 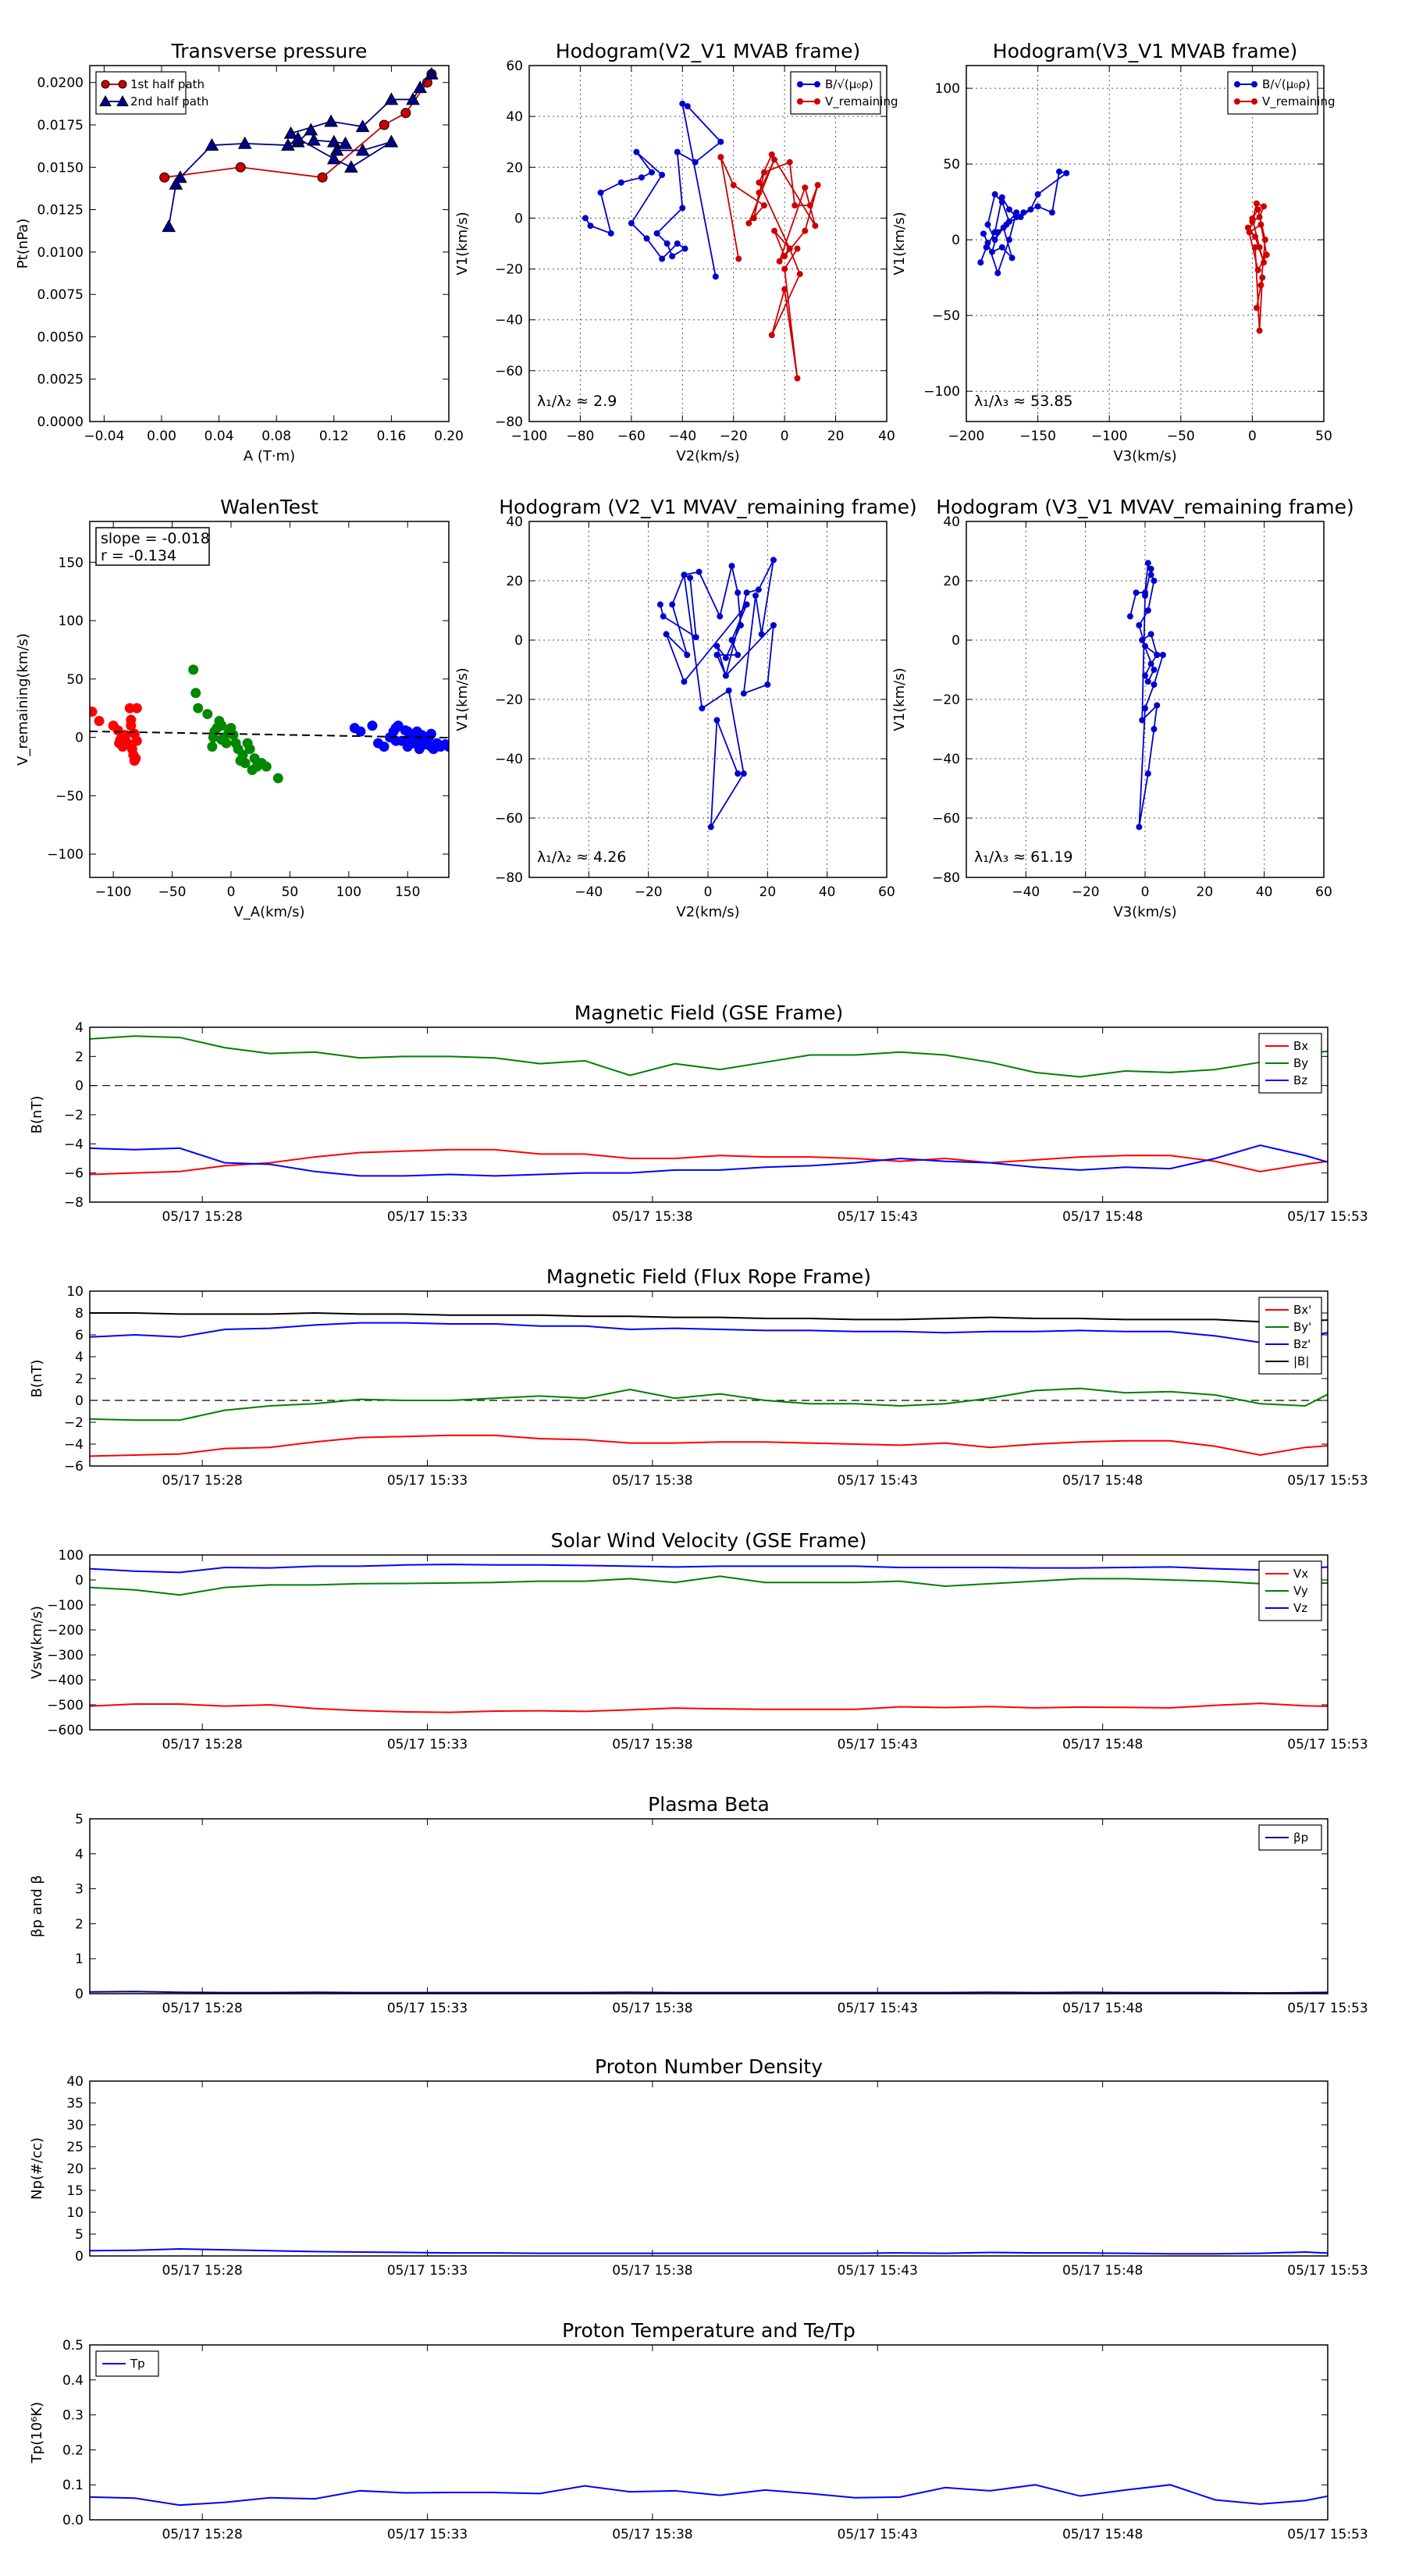 I want to click on y-tick-label: 0.0200, so click(x=60, y=83).